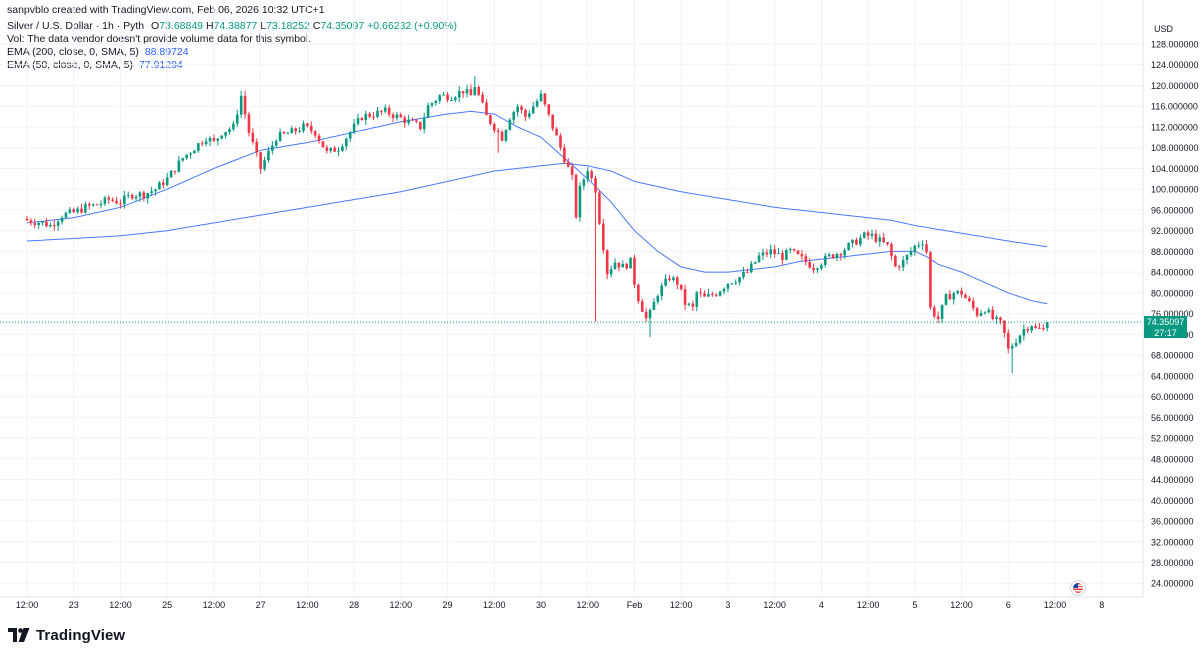 The height and width of the screenshot is (653, 1200). I want to click on price-tick-label: 48.000000, so click(1172, 459).